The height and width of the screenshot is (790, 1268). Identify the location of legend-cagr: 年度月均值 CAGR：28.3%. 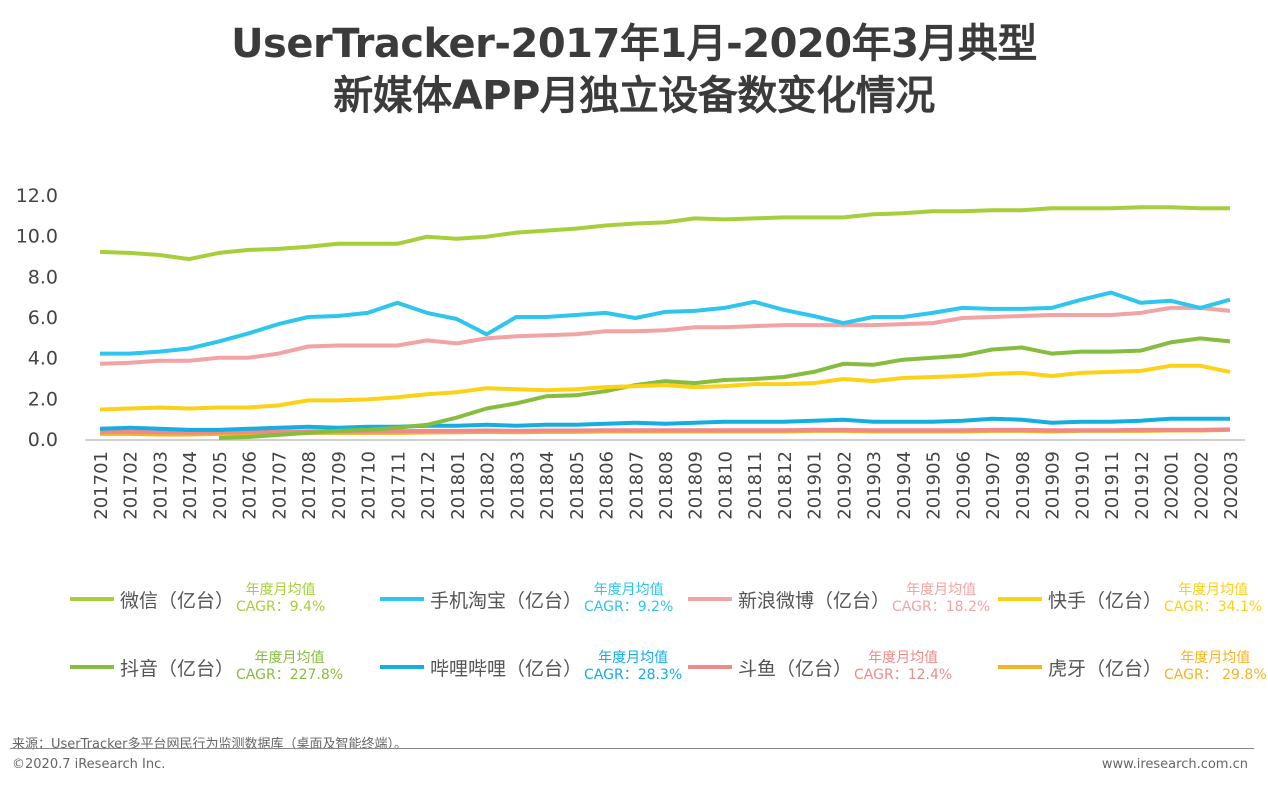
(633, 667).